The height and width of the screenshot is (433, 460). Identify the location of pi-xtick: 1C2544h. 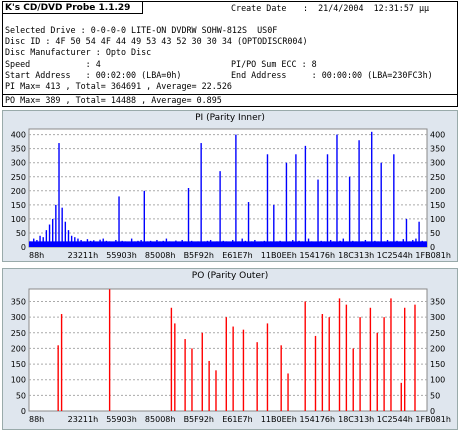
(395, 255).